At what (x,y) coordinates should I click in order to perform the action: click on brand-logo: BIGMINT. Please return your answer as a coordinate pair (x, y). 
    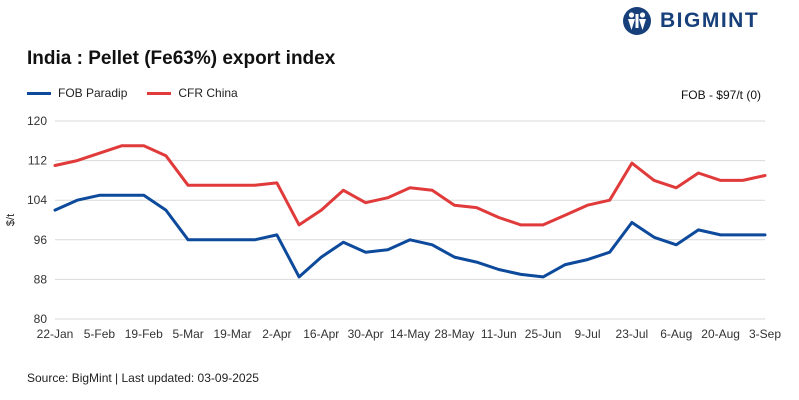
    Looking at the image, I should click on (690, 21).